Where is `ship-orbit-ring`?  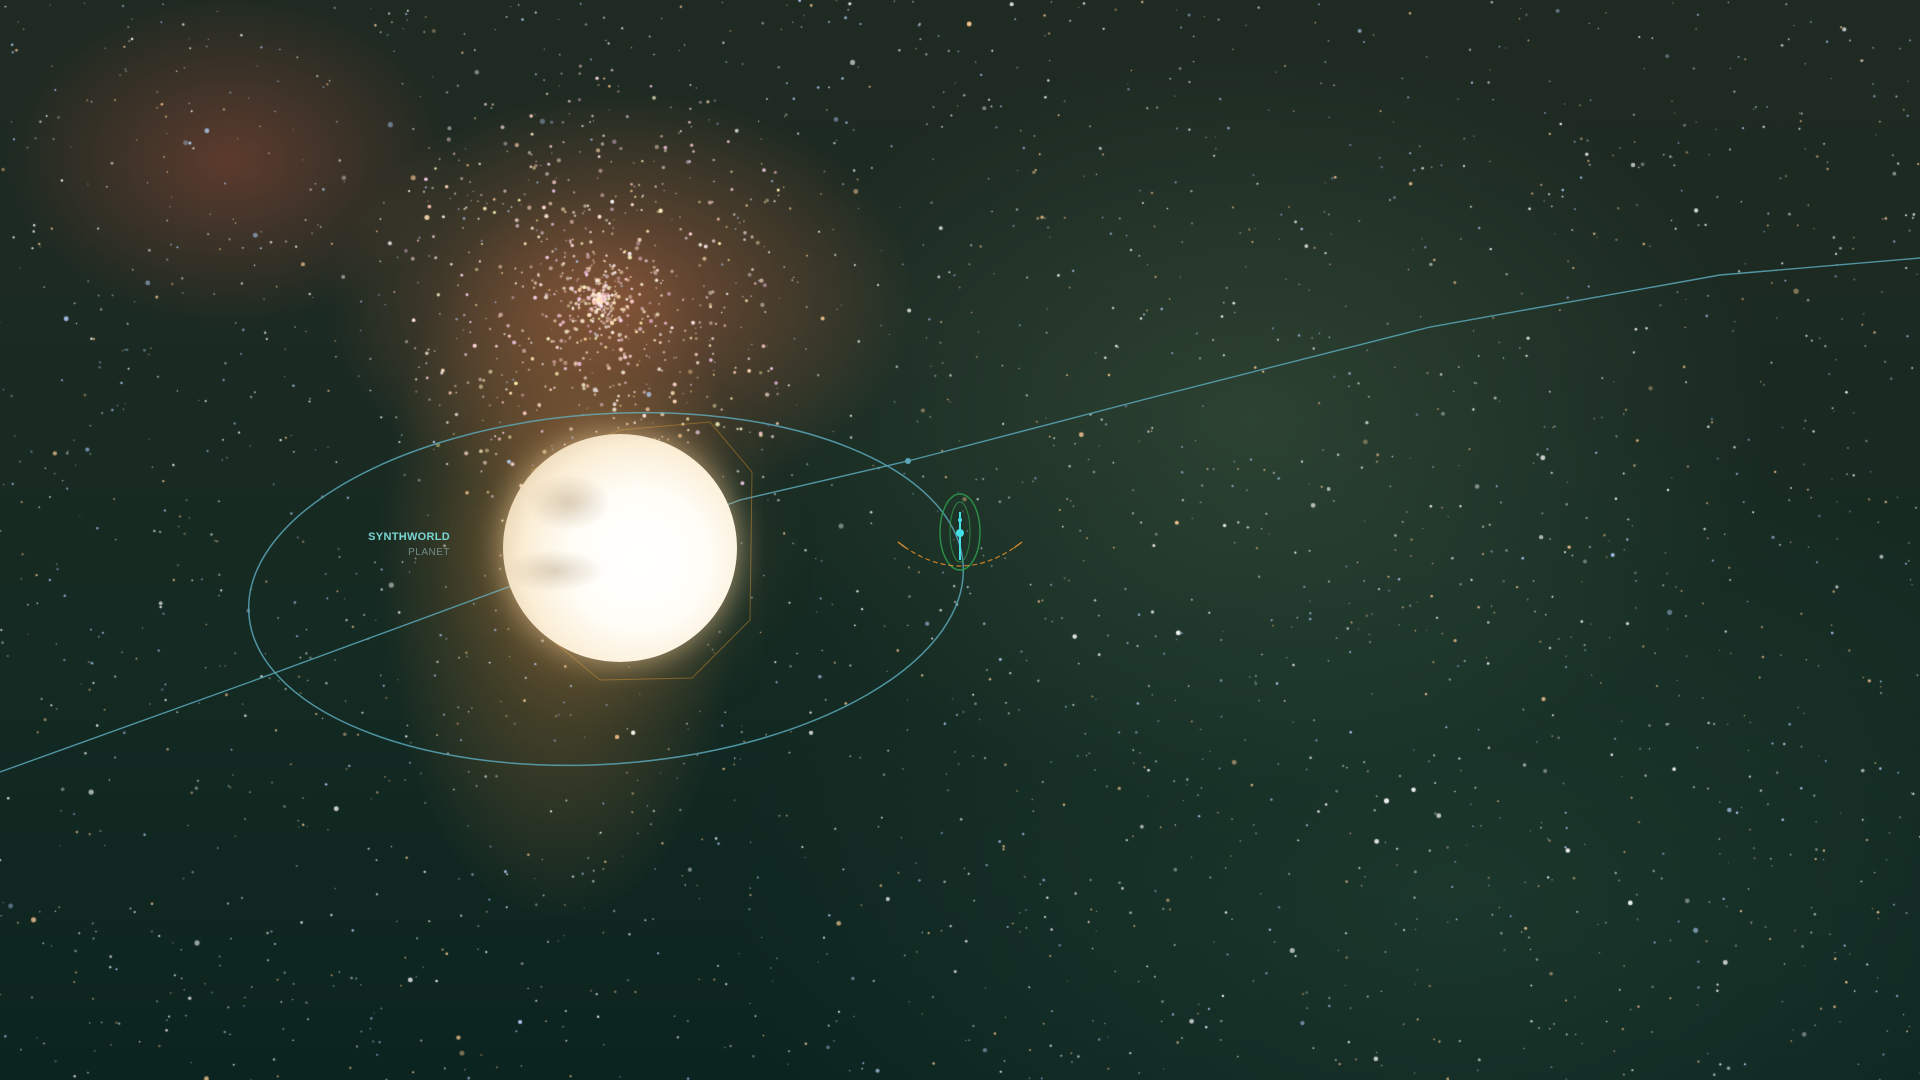 ship-orbit-ring is located at coordinates (960, 554).